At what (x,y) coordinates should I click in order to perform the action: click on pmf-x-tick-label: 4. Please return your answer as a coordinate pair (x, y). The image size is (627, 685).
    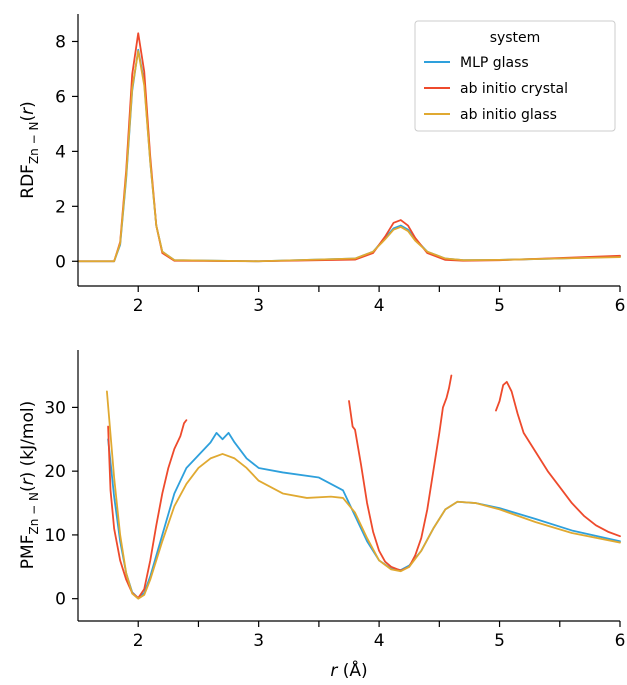
    Looking at the image, I should click on (379, 641).